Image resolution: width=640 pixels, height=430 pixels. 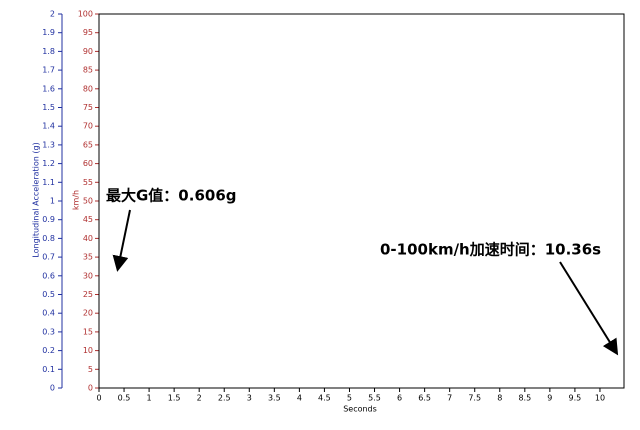 I want to click on y-tick-label: 0.7, so click(x=48, y=257).